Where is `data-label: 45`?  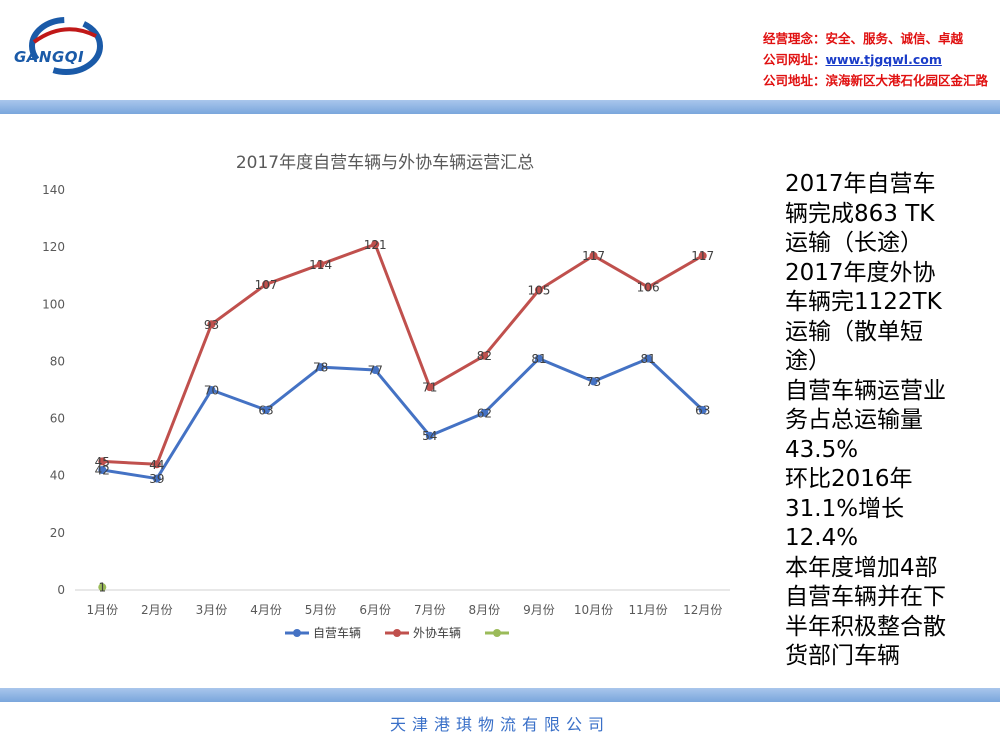
data-label: 45 is located at coordinates (102, 462).